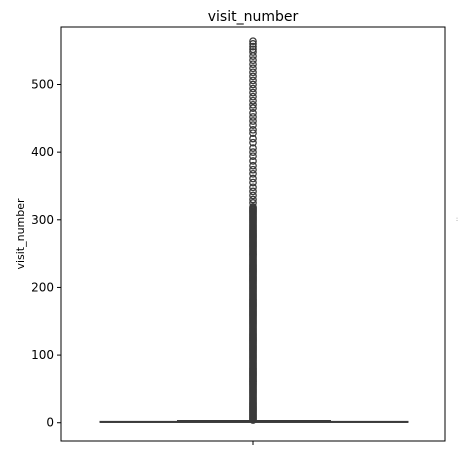 The height and width of the screenshot is (452, 459). What do you see at coordinates (42, 85) in the screenshot?
I see `y-tick-label: 500` at bounding box center [42, 85].